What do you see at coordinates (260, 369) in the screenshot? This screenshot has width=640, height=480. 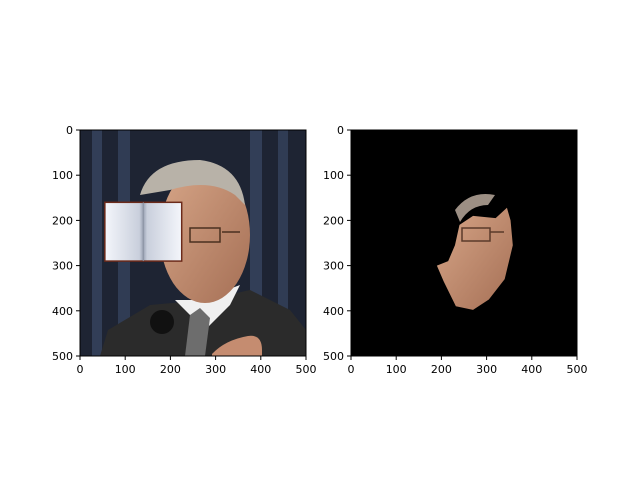 I see `left-x-tick-label: 400` at bounding box center [260, 369].